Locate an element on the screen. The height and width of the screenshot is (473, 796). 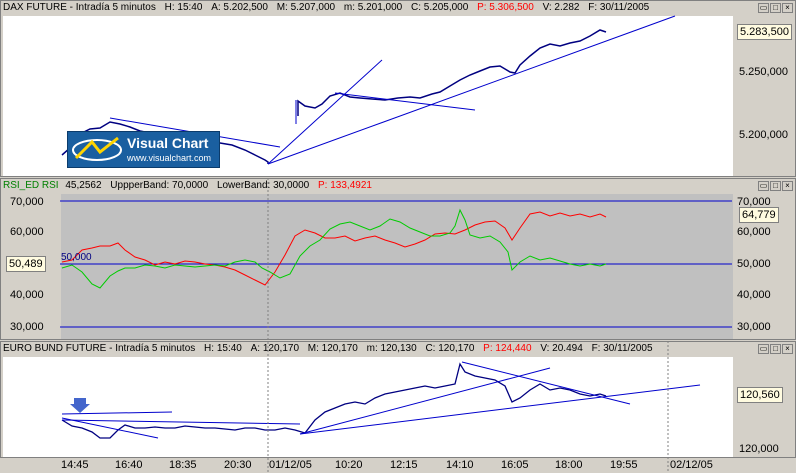
rsi-ytick-left: 60,000 is located at coordinates (27, 232).